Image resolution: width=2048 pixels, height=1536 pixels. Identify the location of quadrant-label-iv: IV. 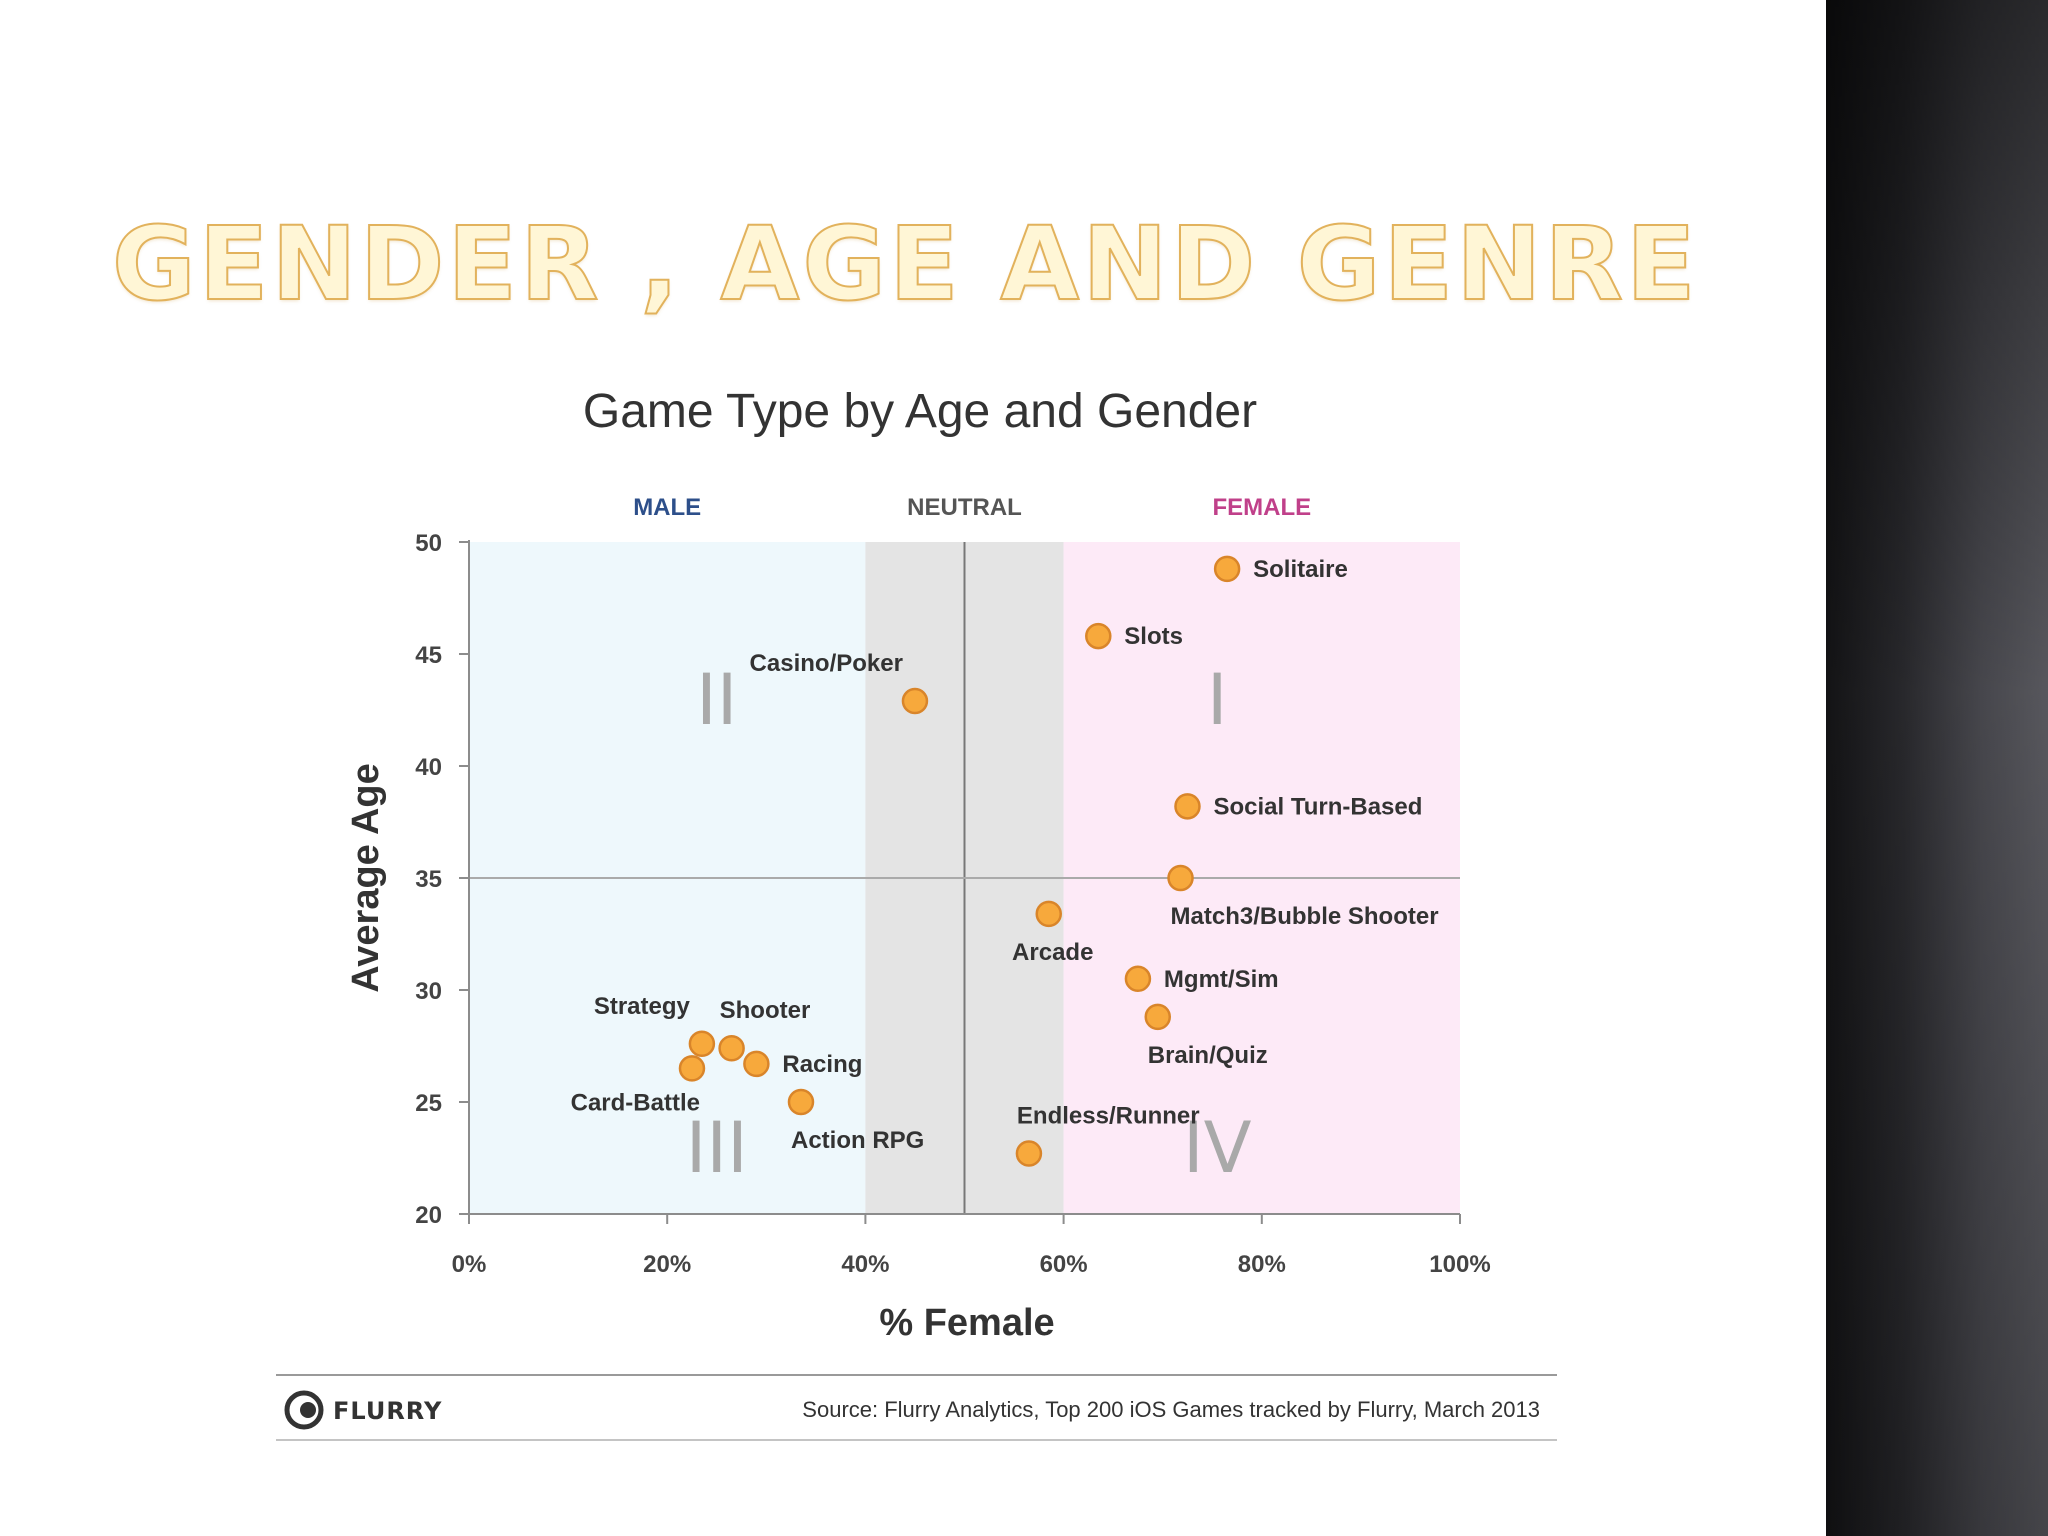
(1217, 1148).